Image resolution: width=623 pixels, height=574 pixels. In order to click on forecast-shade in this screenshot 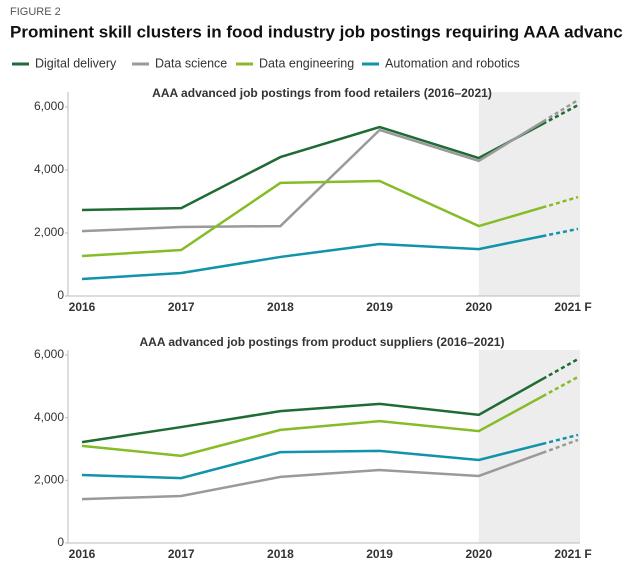, I will do `click(529, 194)`.